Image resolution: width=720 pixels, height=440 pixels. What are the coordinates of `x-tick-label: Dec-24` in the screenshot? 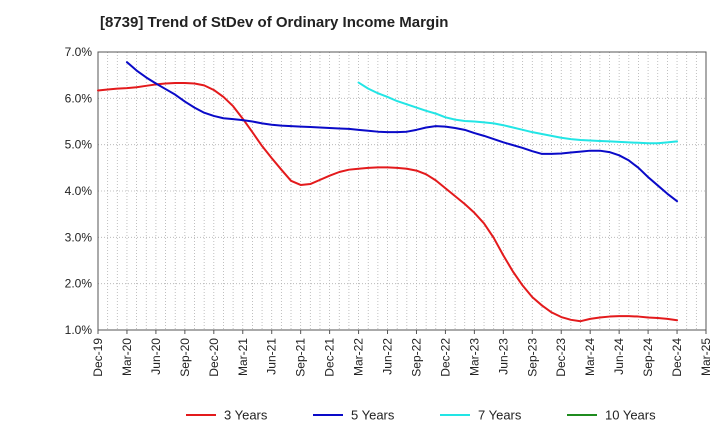 It's located at (677, 357).